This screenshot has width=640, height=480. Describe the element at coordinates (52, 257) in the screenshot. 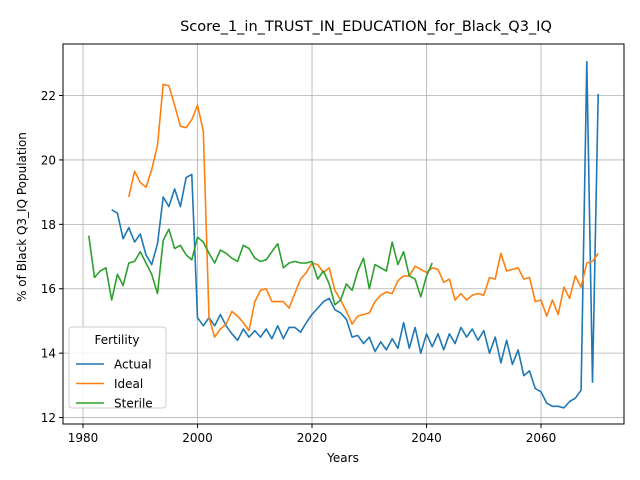

I see `y-axis-ticks: 12 14 16 18 20 22` at that location.